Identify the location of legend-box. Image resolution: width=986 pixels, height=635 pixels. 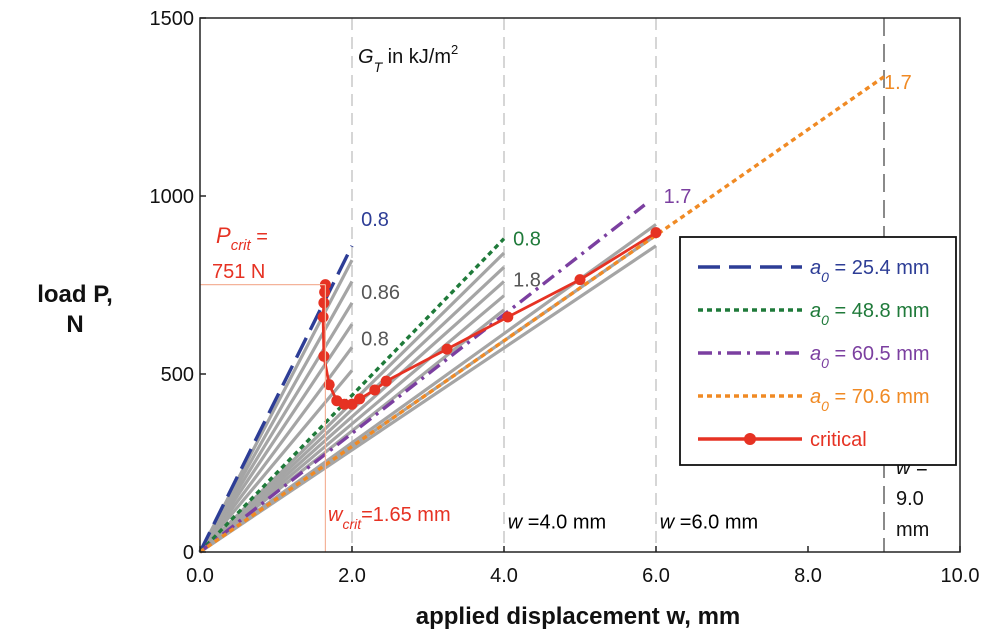
(818, 351).